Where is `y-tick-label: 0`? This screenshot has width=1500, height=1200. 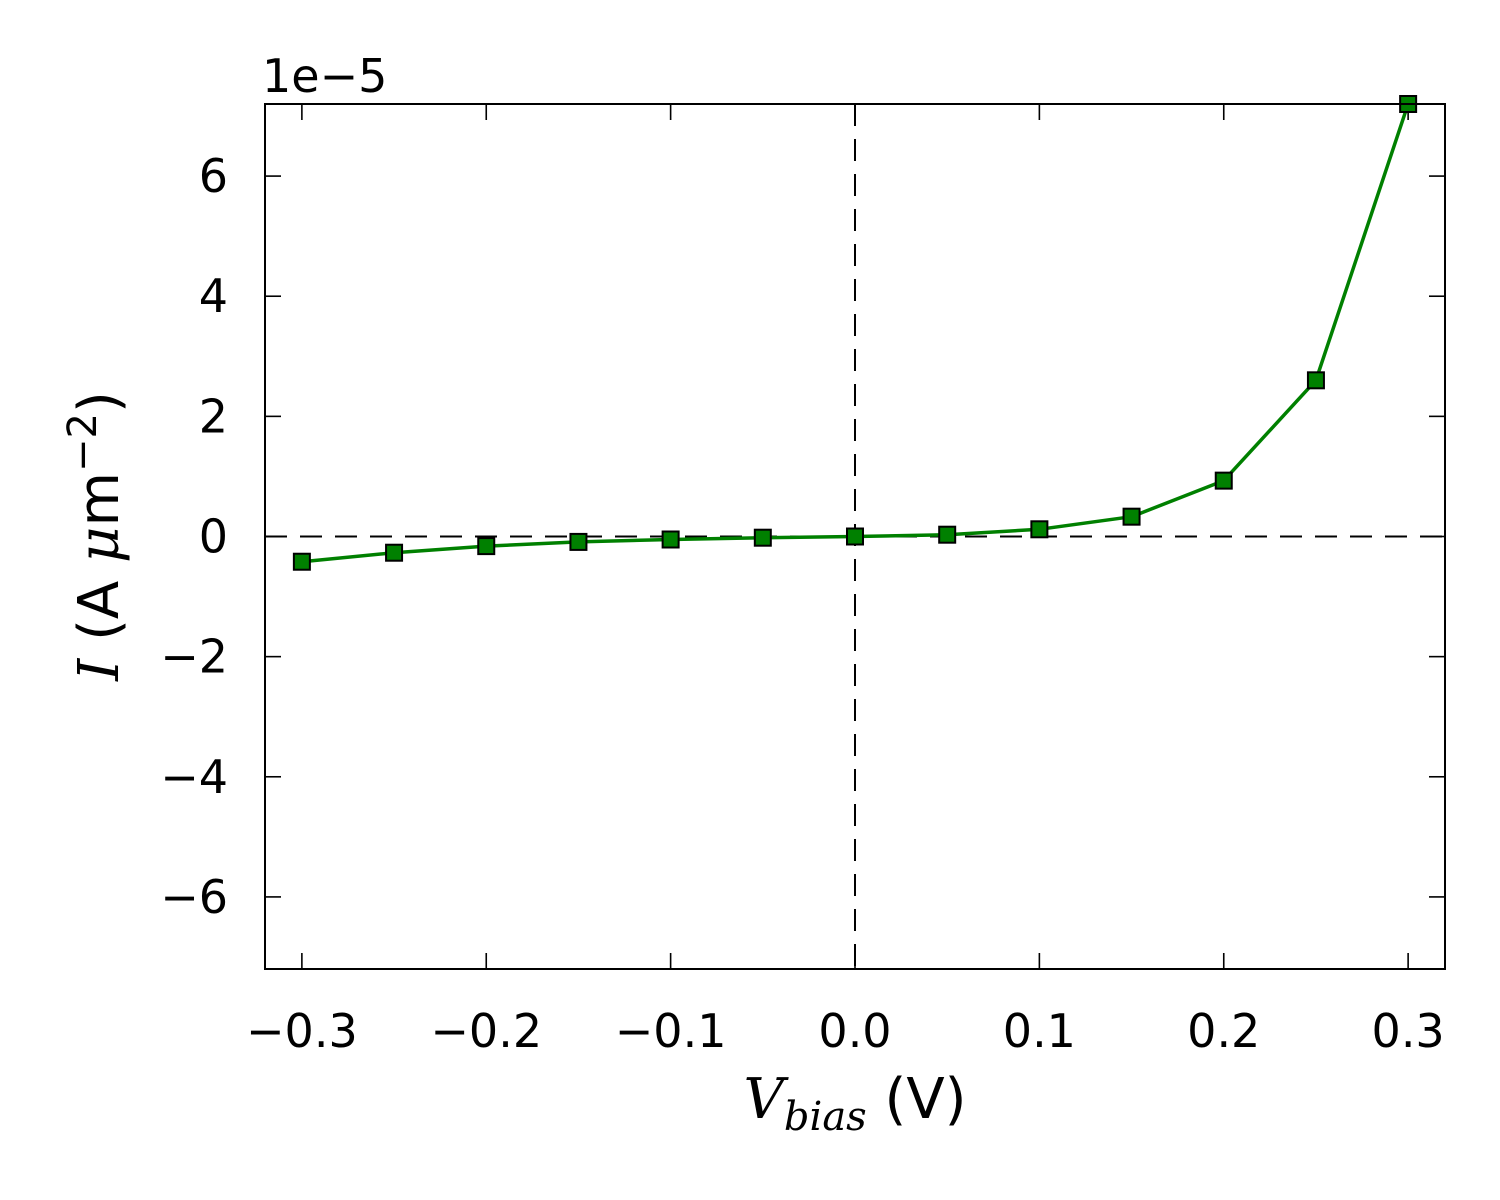 y-tick-label: 0 is located at coordinates (213, 537).